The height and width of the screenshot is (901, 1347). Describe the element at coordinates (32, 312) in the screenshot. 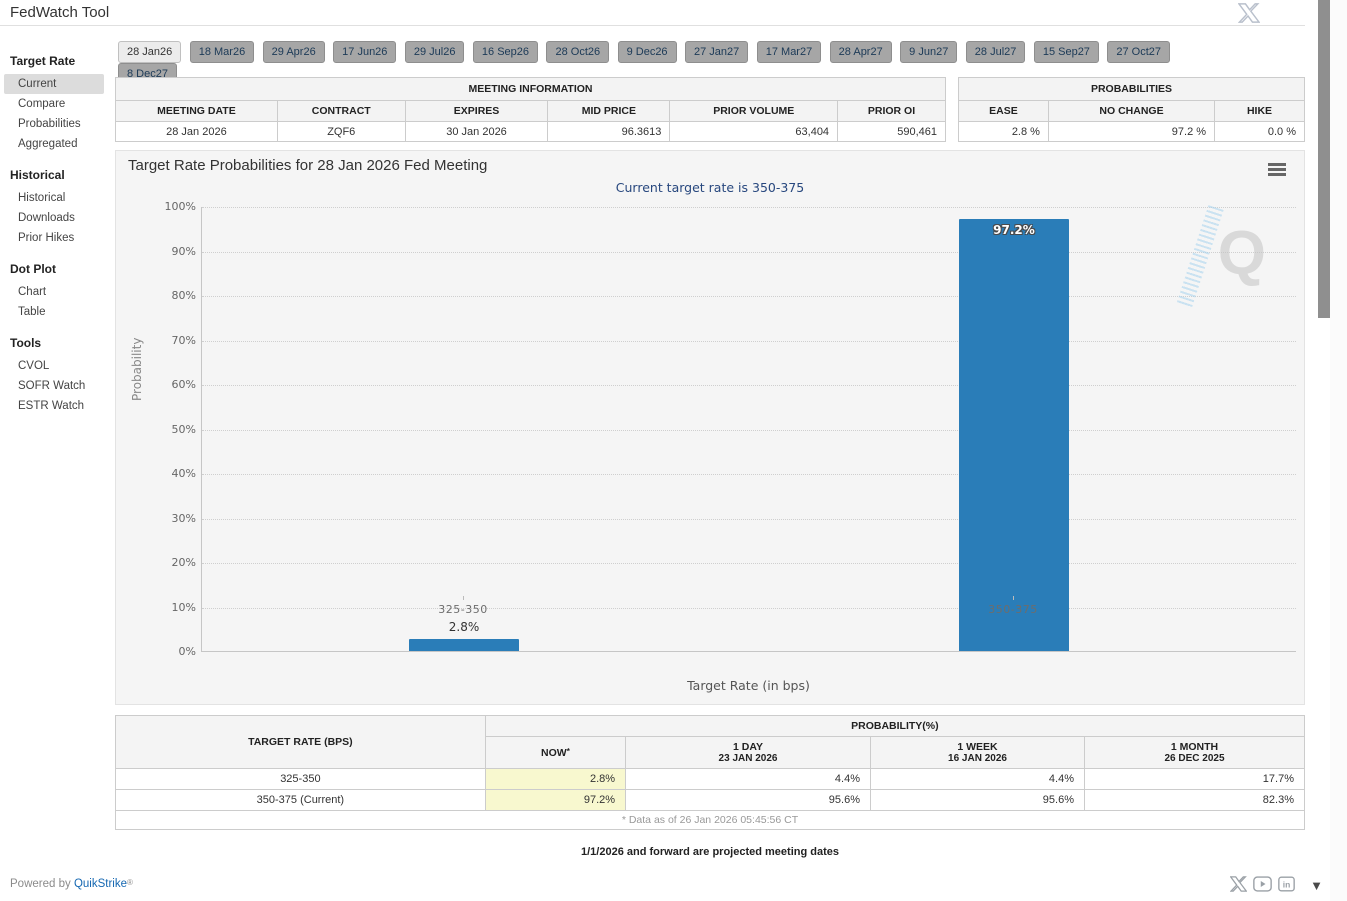

I see `sidebar-item-table: Table` at that location.